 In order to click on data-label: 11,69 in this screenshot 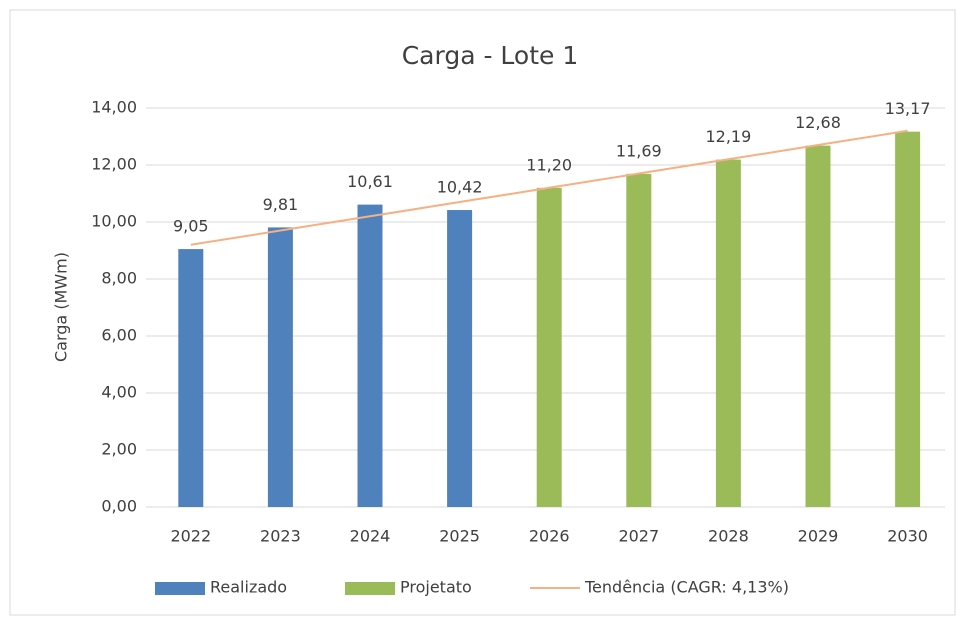, I will do `click(639, 150)`.